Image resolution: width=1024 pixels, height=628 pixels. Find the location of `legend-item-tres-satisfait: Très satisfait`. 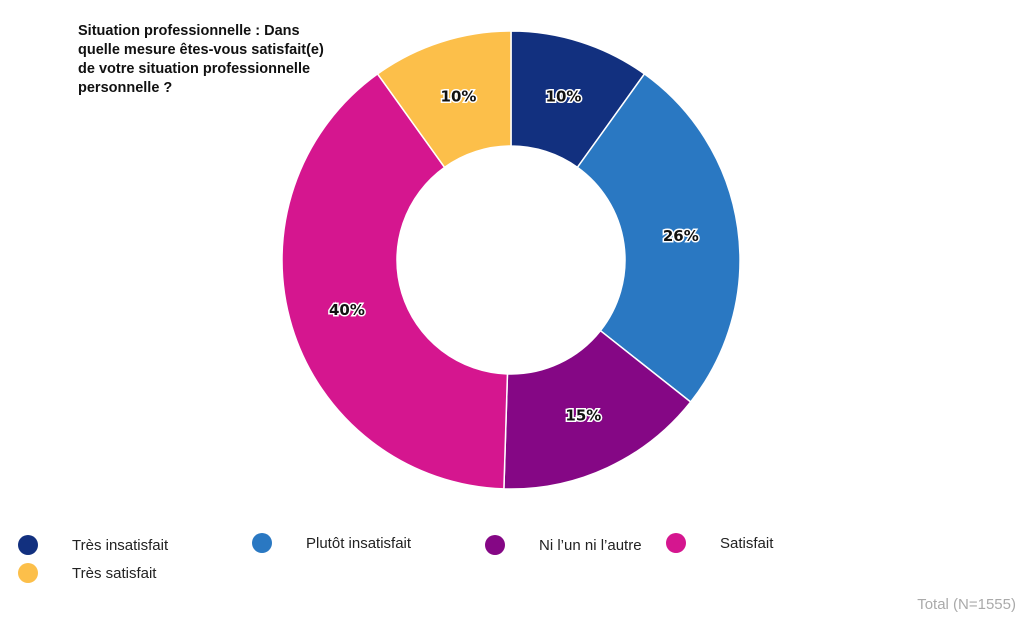

legend-item-tres-satisfait: Très satisfait is located at coordinates (87, 573).